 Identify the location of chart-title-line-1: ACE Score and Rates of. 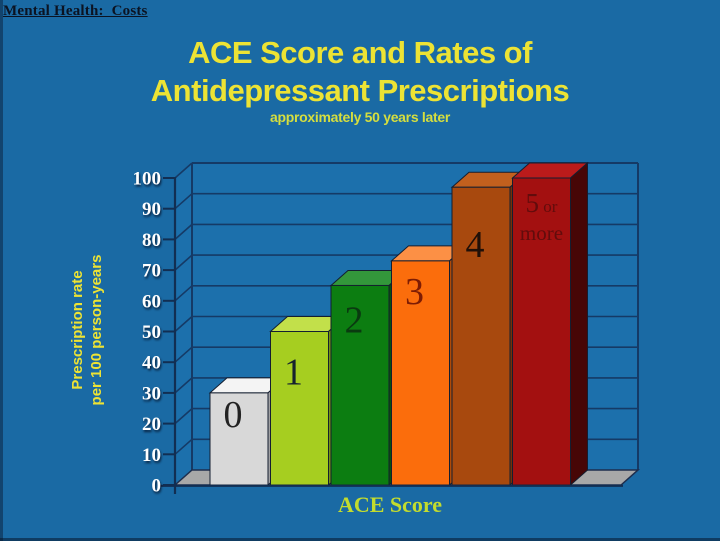
(360, 52).